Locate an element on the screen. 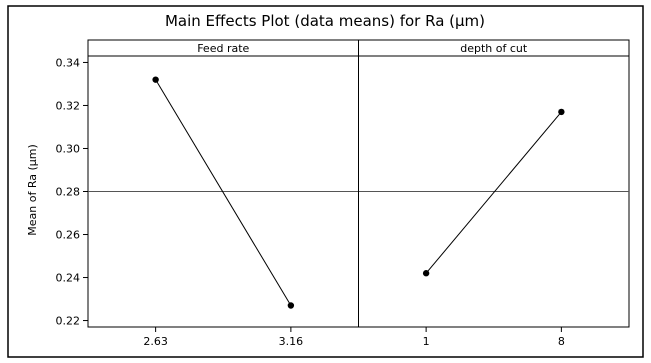 The width and height of the screenshot is (651, 363). y-tick-label: 0.22 is located at coordinates (68, 321).